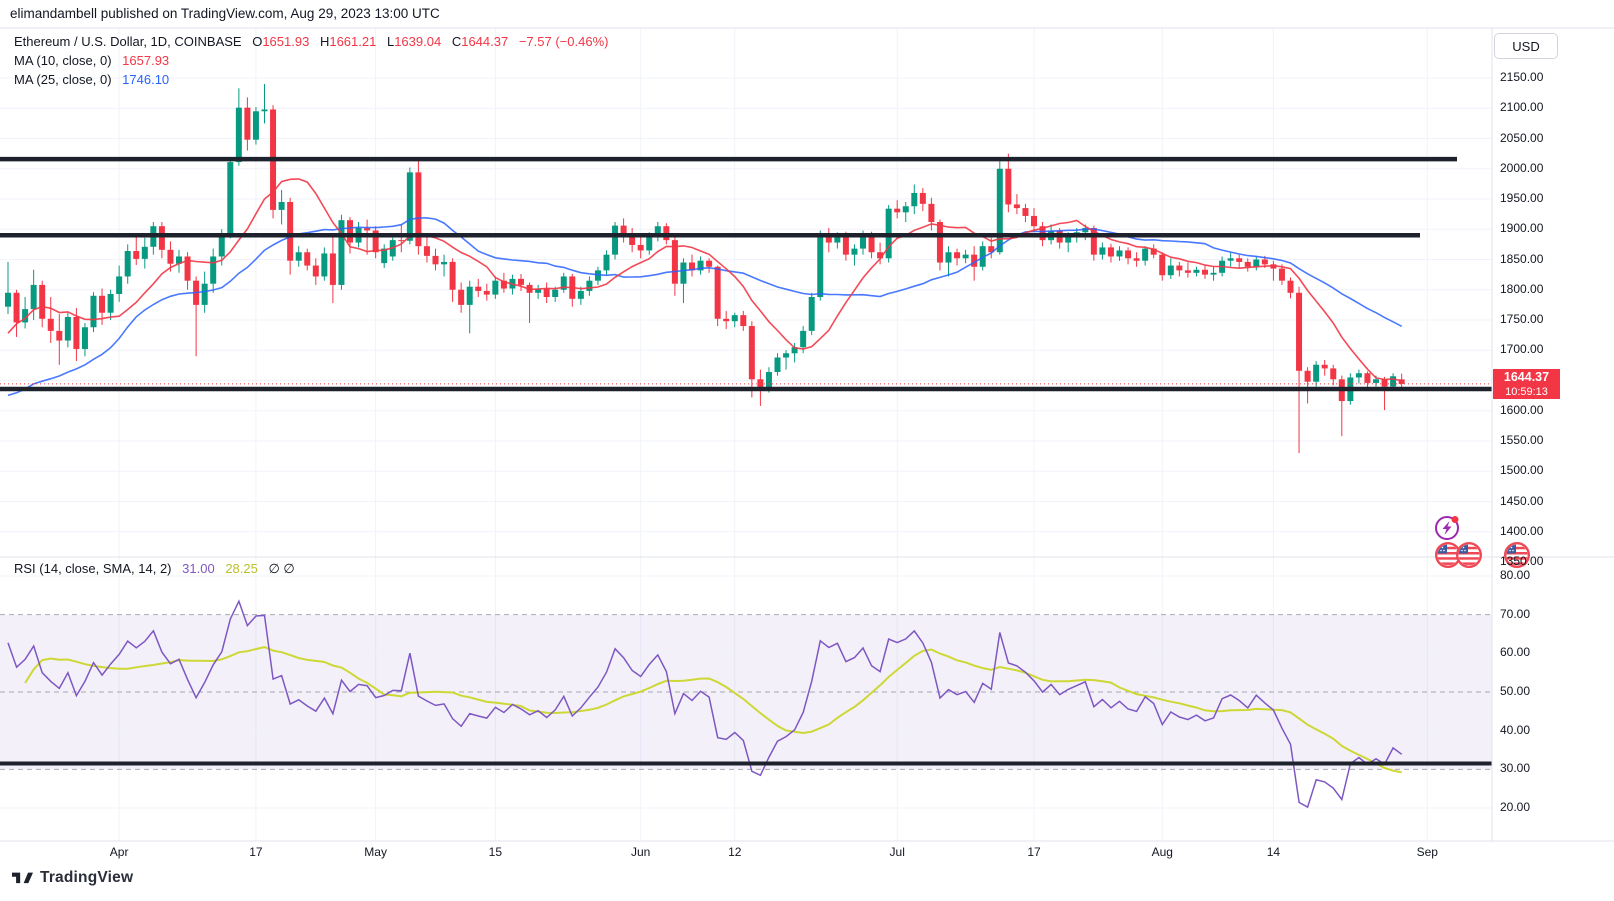  I want to click on bar-countdown-label: 10:59:13, so click(1526, 392).